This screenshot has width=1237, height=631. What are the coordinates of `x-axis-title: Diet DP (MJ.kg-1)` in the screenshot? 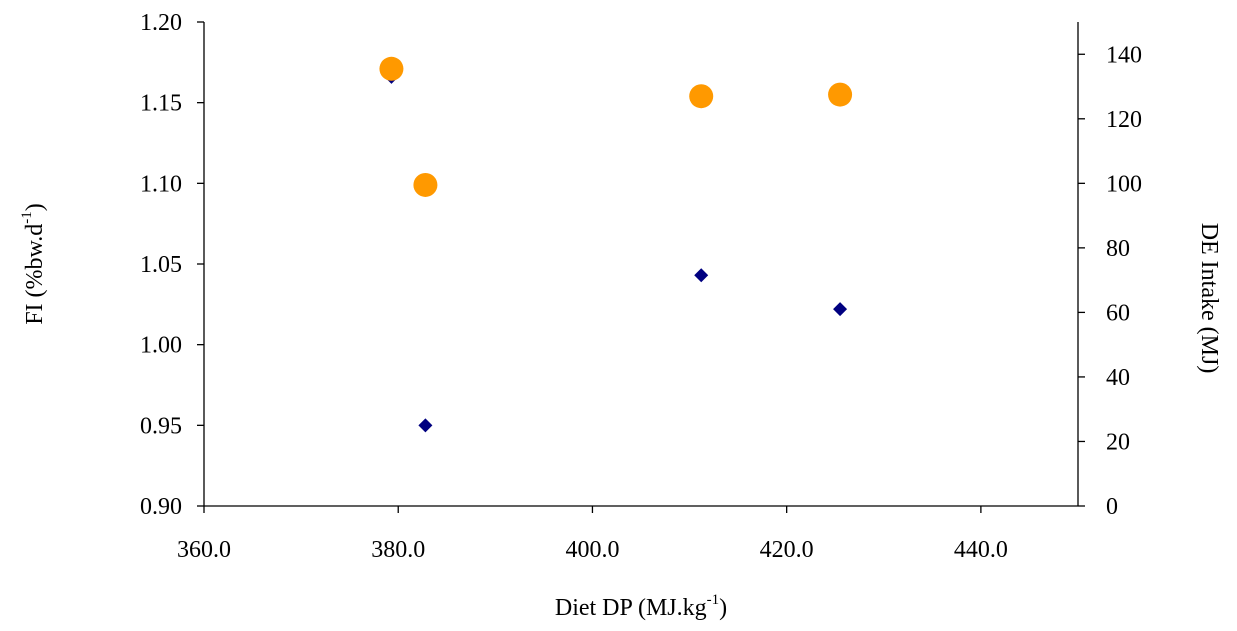 It's located at (641, 606).